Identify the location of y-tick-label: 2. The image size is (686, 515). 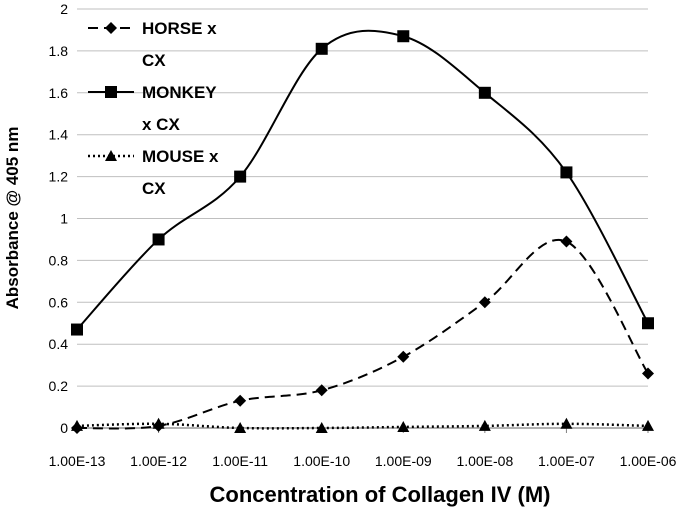
(64, 9).